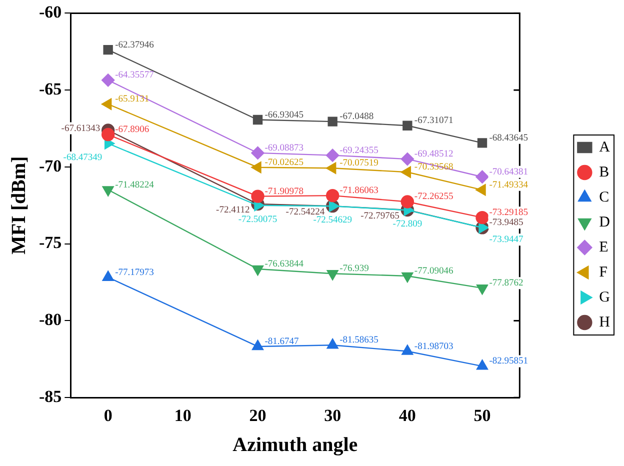 Image resolution: width=624 pixels, height=466 pixels. I want to click on data-label: -73.9485, so click(506, 223).